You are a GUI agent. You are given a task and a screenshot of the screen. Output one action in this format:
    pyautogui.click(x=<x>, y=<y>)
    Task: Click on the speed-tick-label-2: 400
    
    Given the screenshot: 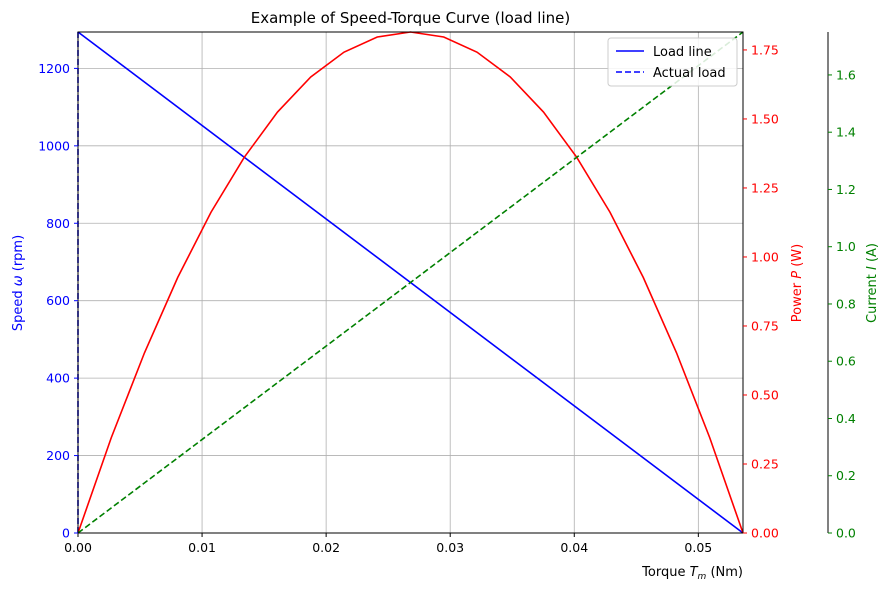 What is the action you would take?
    pyautogui.click(x=58, y=378)
    